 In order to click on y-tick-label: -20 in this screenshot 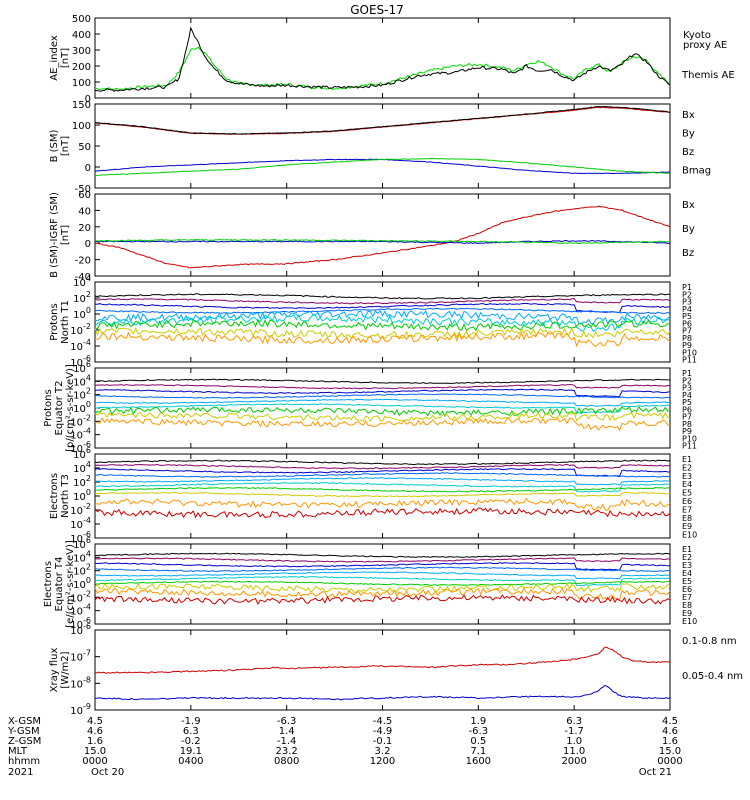, I will do `click(83, 261)`.